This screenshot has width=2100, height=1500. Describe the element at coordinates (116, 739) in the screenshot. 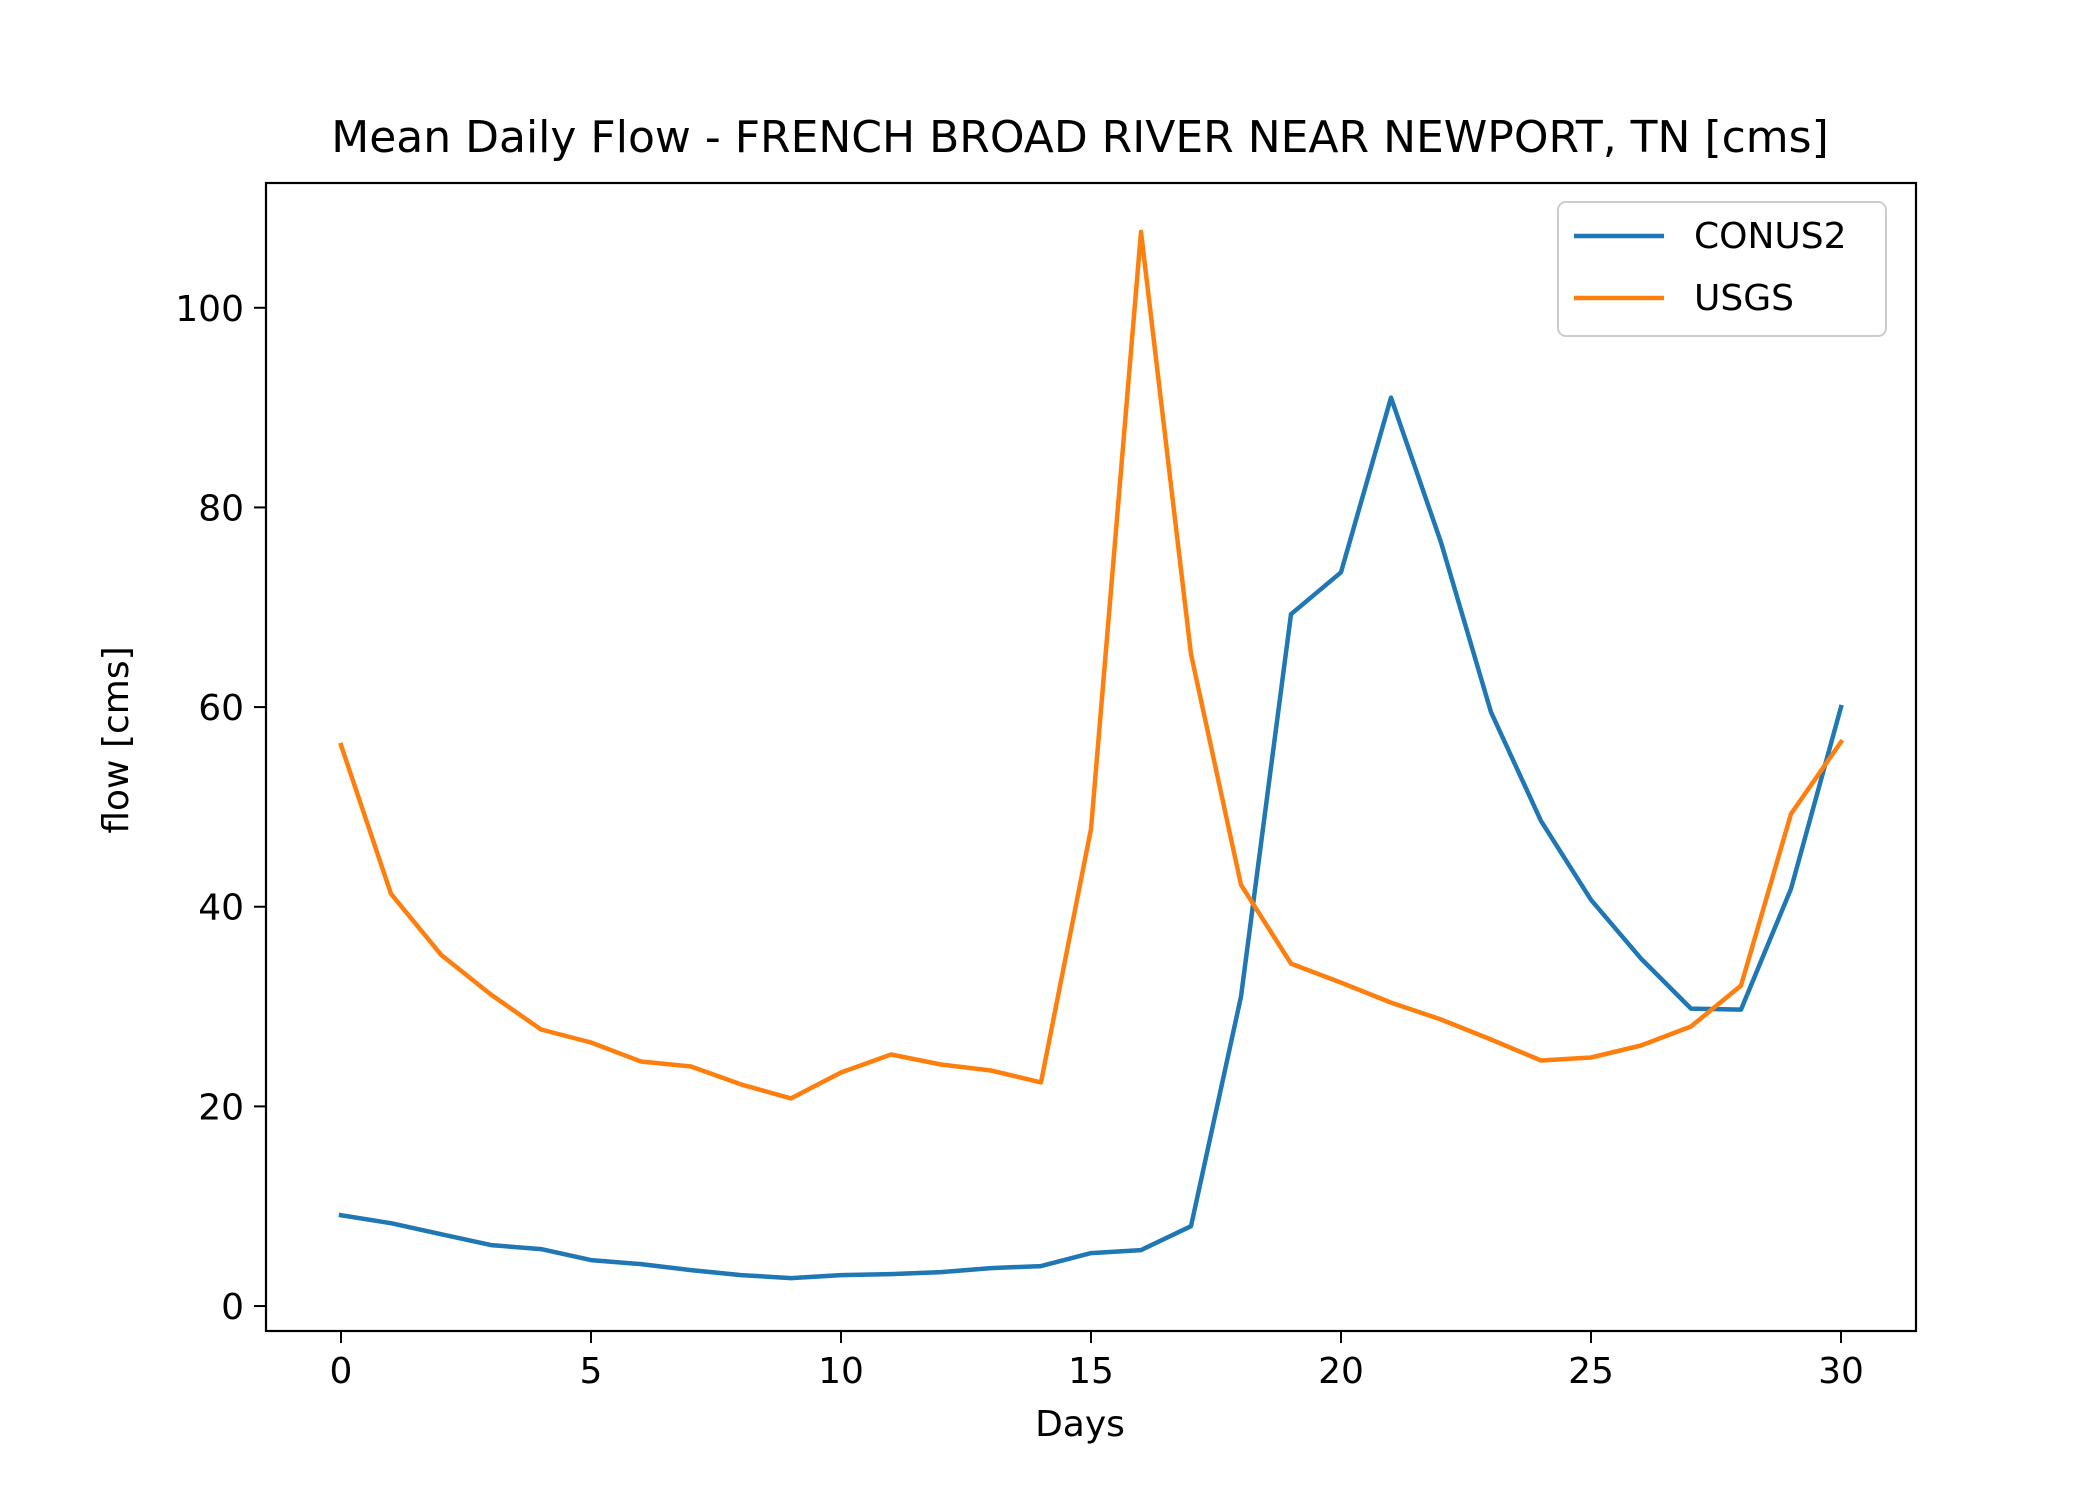

I see `y-axis-label: flow [cms]` at that location.